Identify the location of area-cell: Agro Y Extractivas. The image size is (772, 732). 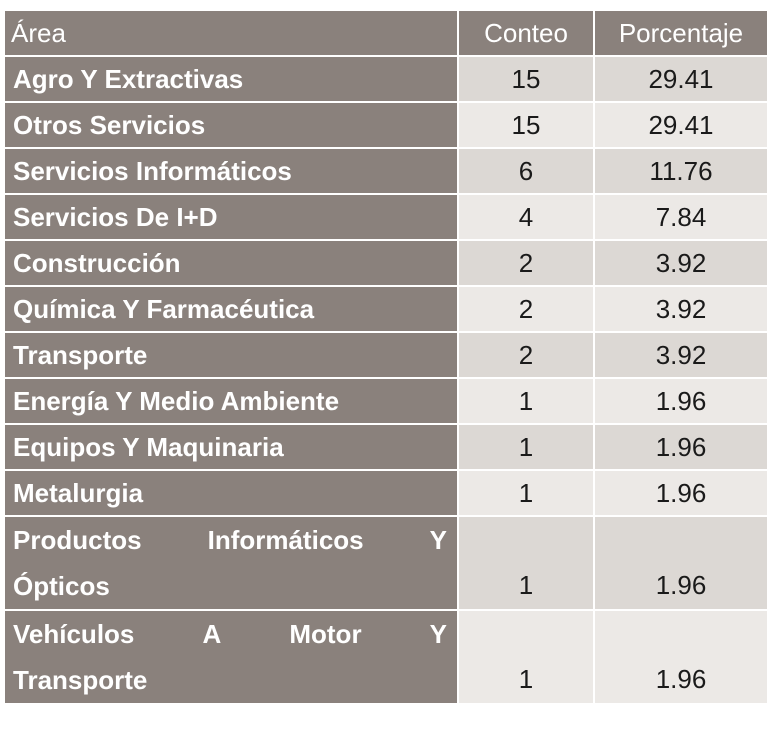
(231, 79).